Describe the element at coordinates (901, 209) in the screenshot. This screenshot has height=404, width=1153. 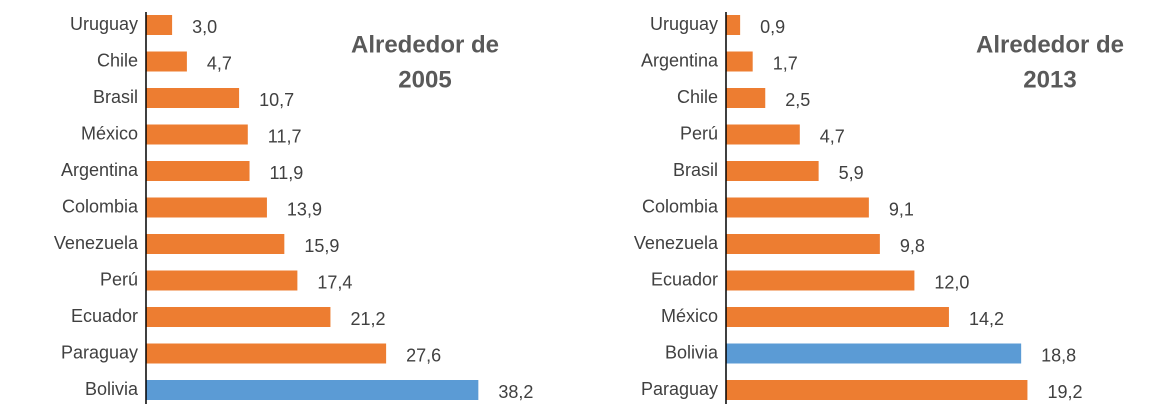
I see `value-label: 9,1` at that location.